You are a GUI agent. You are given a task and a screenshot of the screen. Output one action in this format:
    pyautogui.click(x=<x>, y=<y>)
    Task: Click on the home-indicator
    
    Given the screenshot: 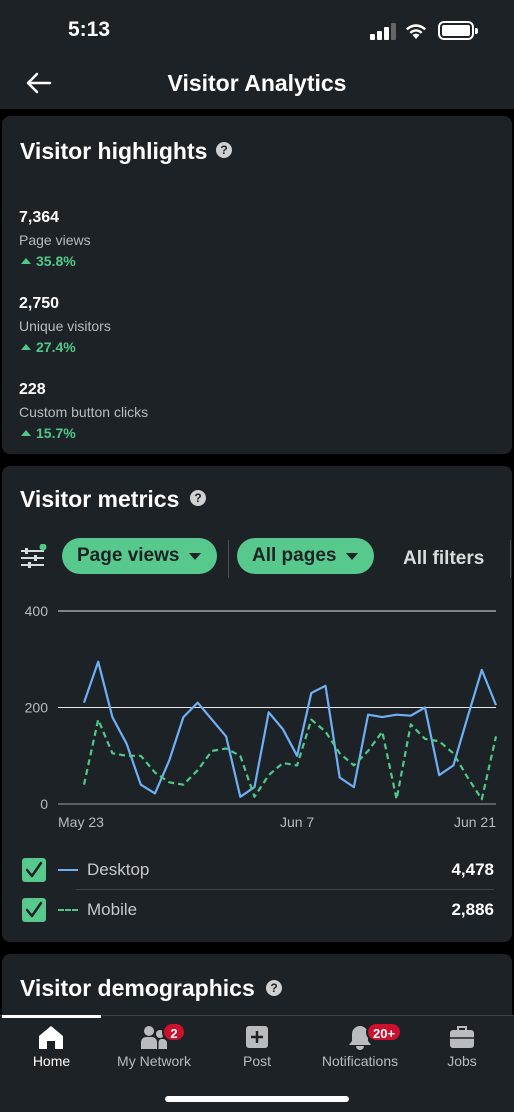 What is the action you would take?
    pyautogui.click(x=257, y=1099)
    